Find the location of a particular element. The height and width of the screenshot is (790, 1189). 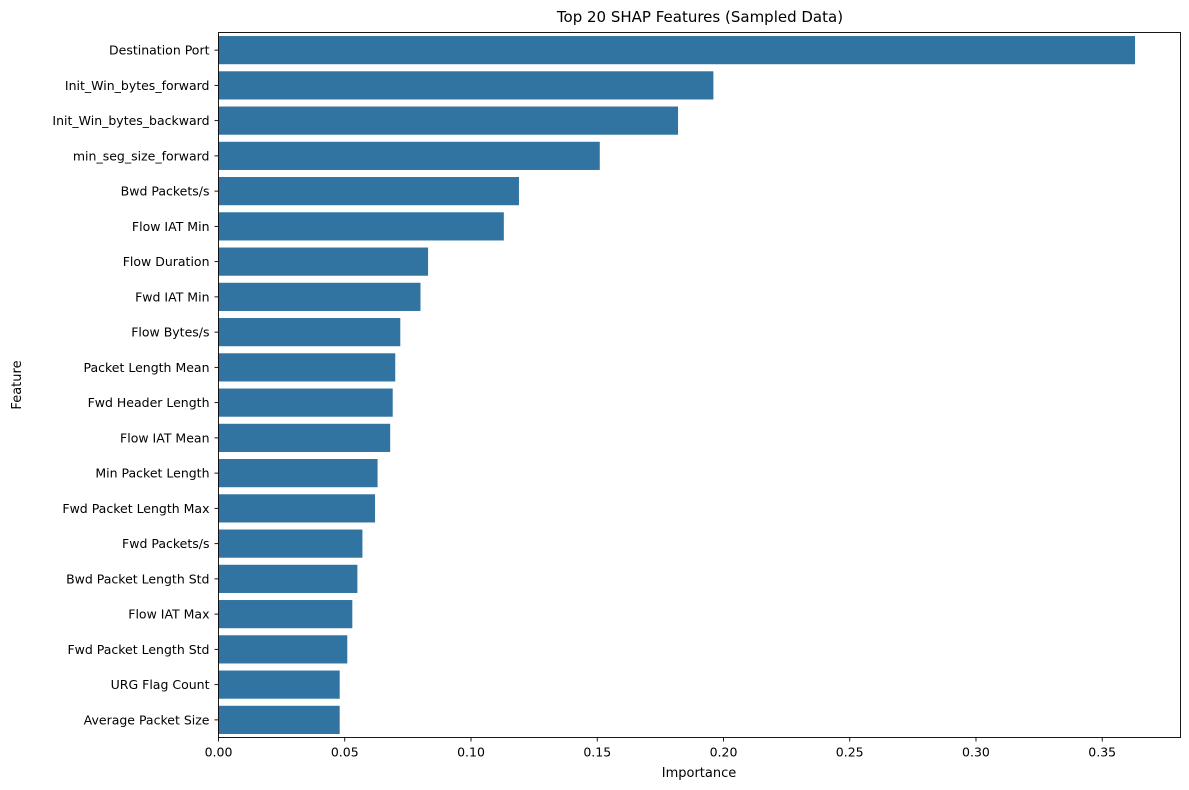

y-tick-label: Fwd Packets/s is located at coordinates (165, 543).